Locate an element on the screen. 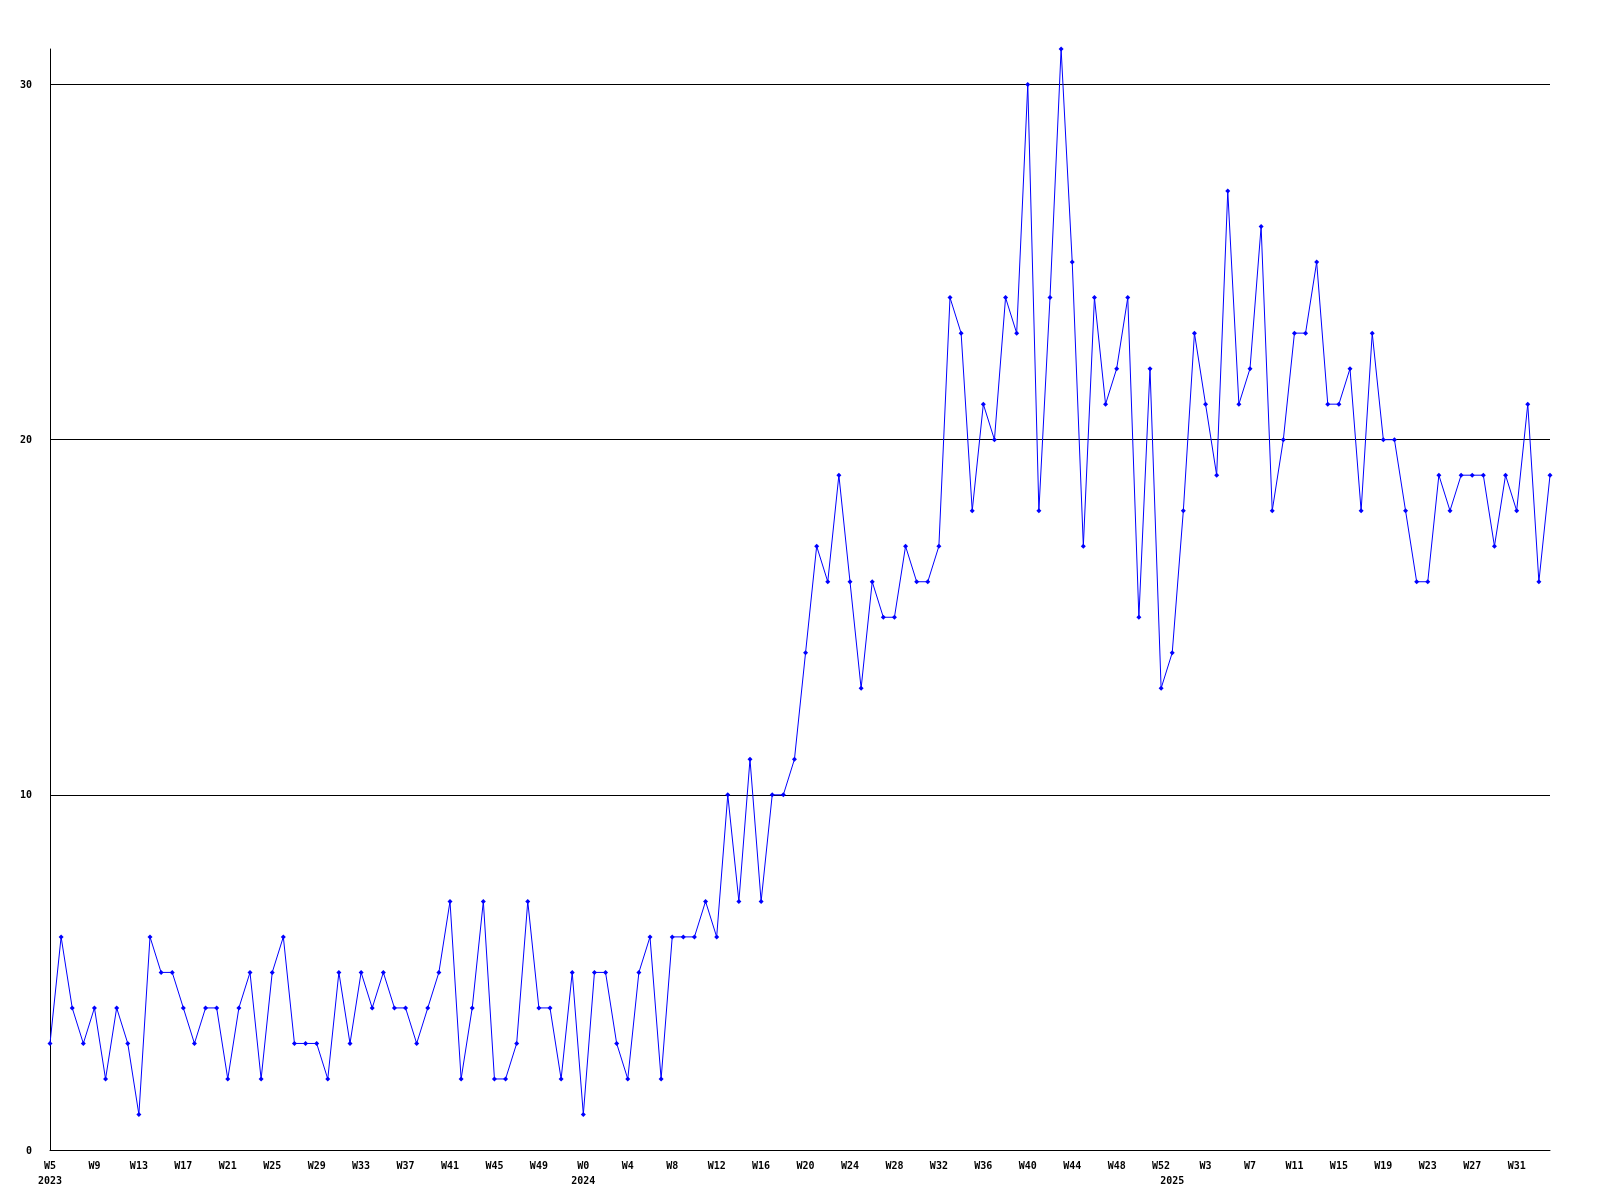 This screenshot has width=1600, height=1200. y-tick-label: 0 is located at coordinates (28, 1150).